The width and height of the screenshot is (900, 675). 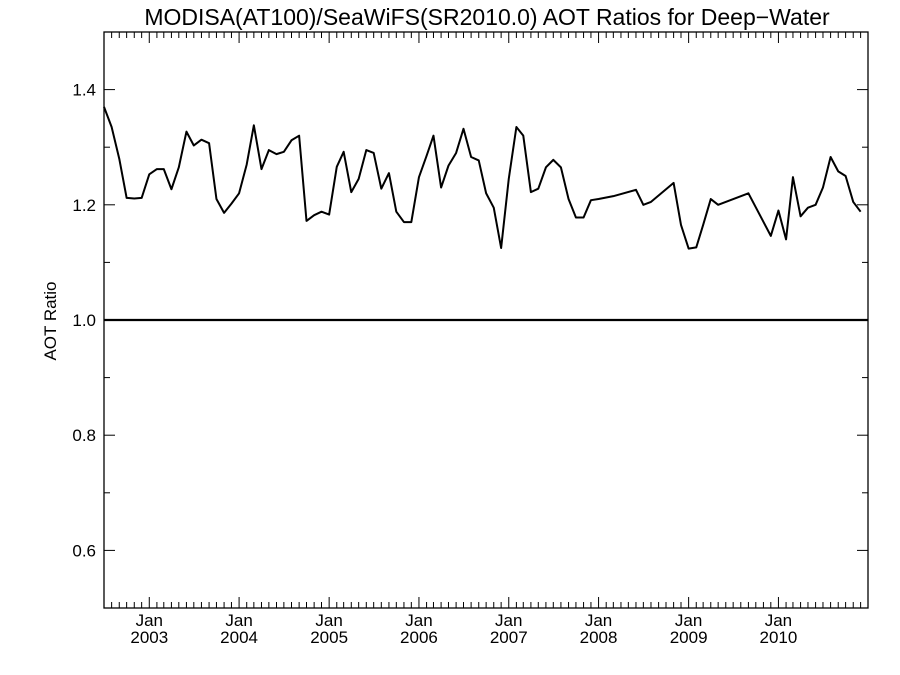 I want to click on y-tick-label: 1.2, so click(x=84, y=205).